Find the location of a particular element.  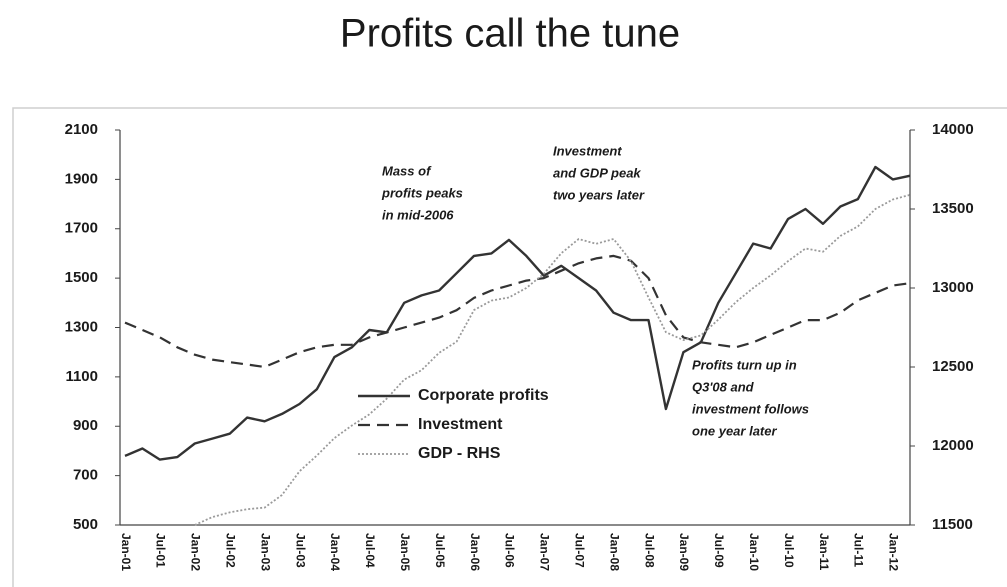

x-tick-label: Jul-07 is located at coordinates (580, 550).